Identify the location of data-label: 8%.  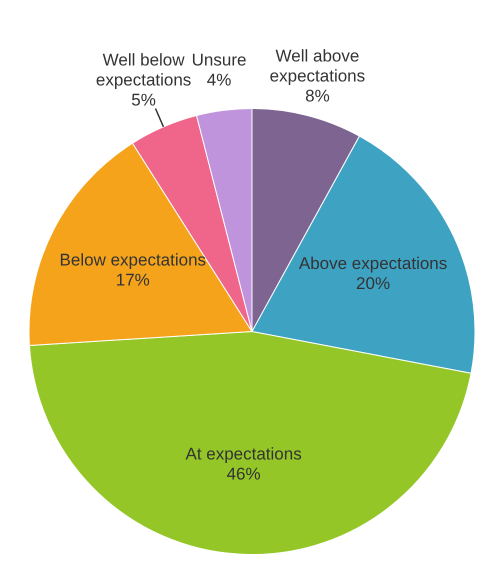
(317, 96).